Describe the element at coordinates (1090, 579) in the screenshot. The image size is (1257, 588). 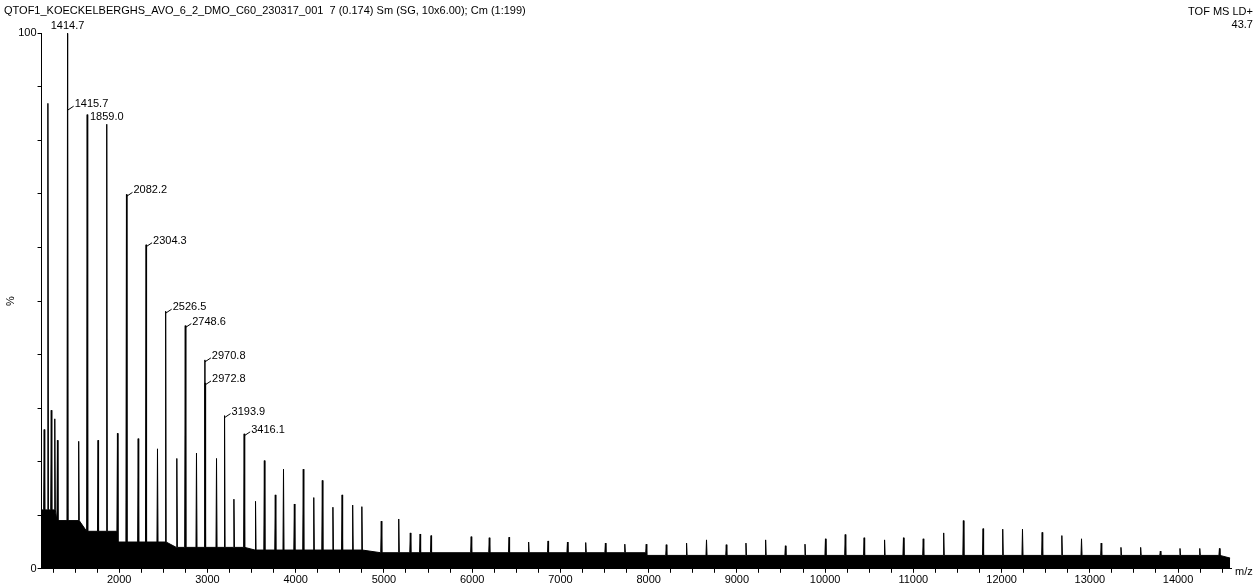
I see `x-tick-label: 13000` at that location.